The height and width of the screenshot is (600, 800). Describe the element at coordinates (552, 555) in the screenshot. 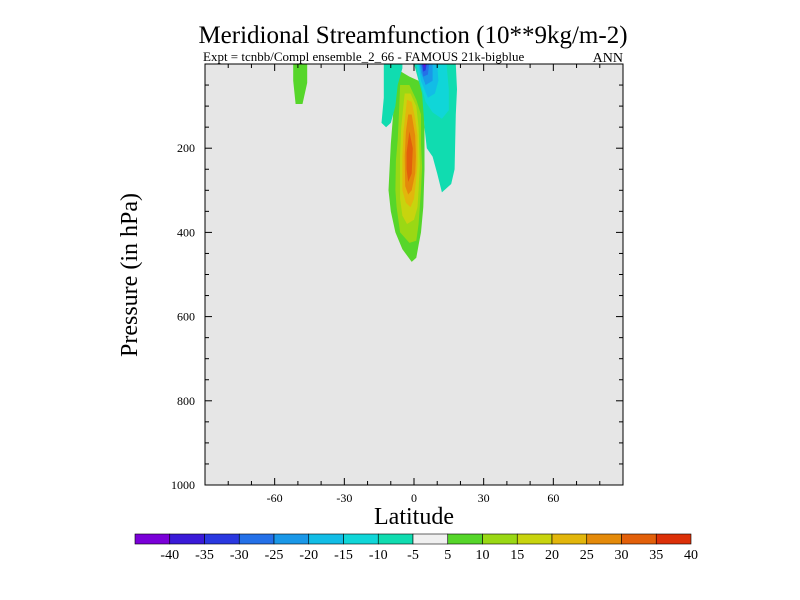

I see `colorbar-label: 20` at that location.